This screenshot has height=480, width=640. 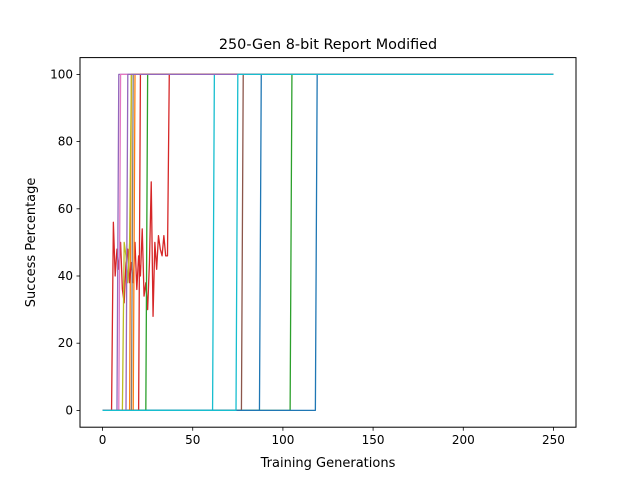 What do you see at coordinates (31, 243) in the screenshot?
I see `y-axis-label: Success Percentage` at bounding box center [31, 243].